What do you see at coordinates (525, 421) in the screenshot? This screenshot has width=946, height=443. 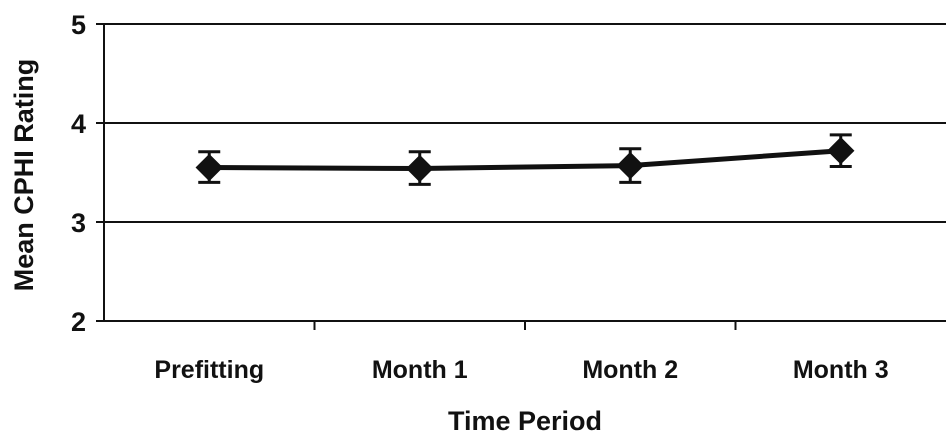 I see `x-axis-title: Time Period` at bounding box center [525, 421].